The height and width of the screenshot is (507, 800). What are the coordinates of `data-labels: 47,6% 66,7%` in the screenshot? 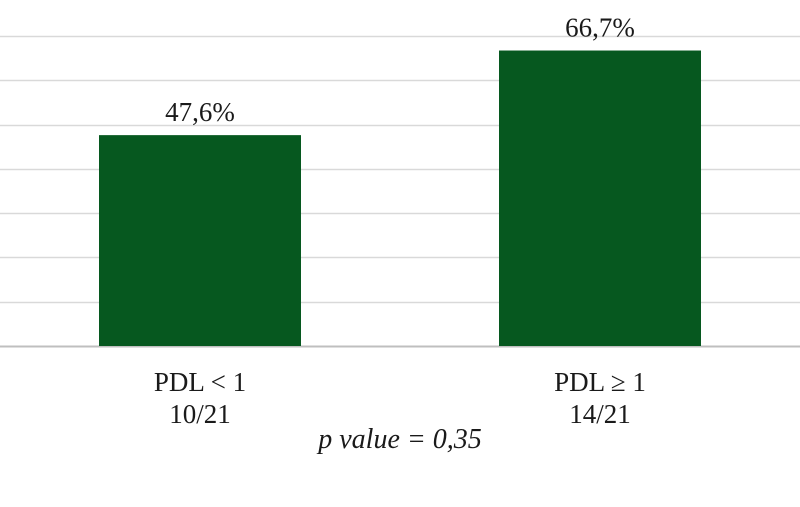 It's located at (400, 70).